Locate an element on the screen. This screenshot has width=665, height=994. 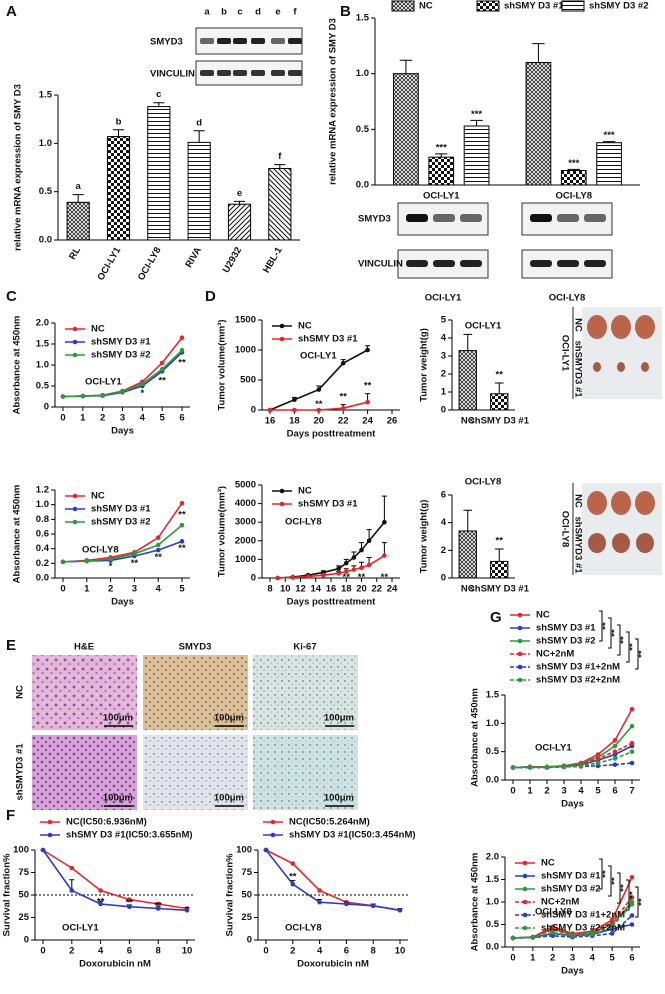
x-tick-label: 10 is located at coordinates (400, 951).